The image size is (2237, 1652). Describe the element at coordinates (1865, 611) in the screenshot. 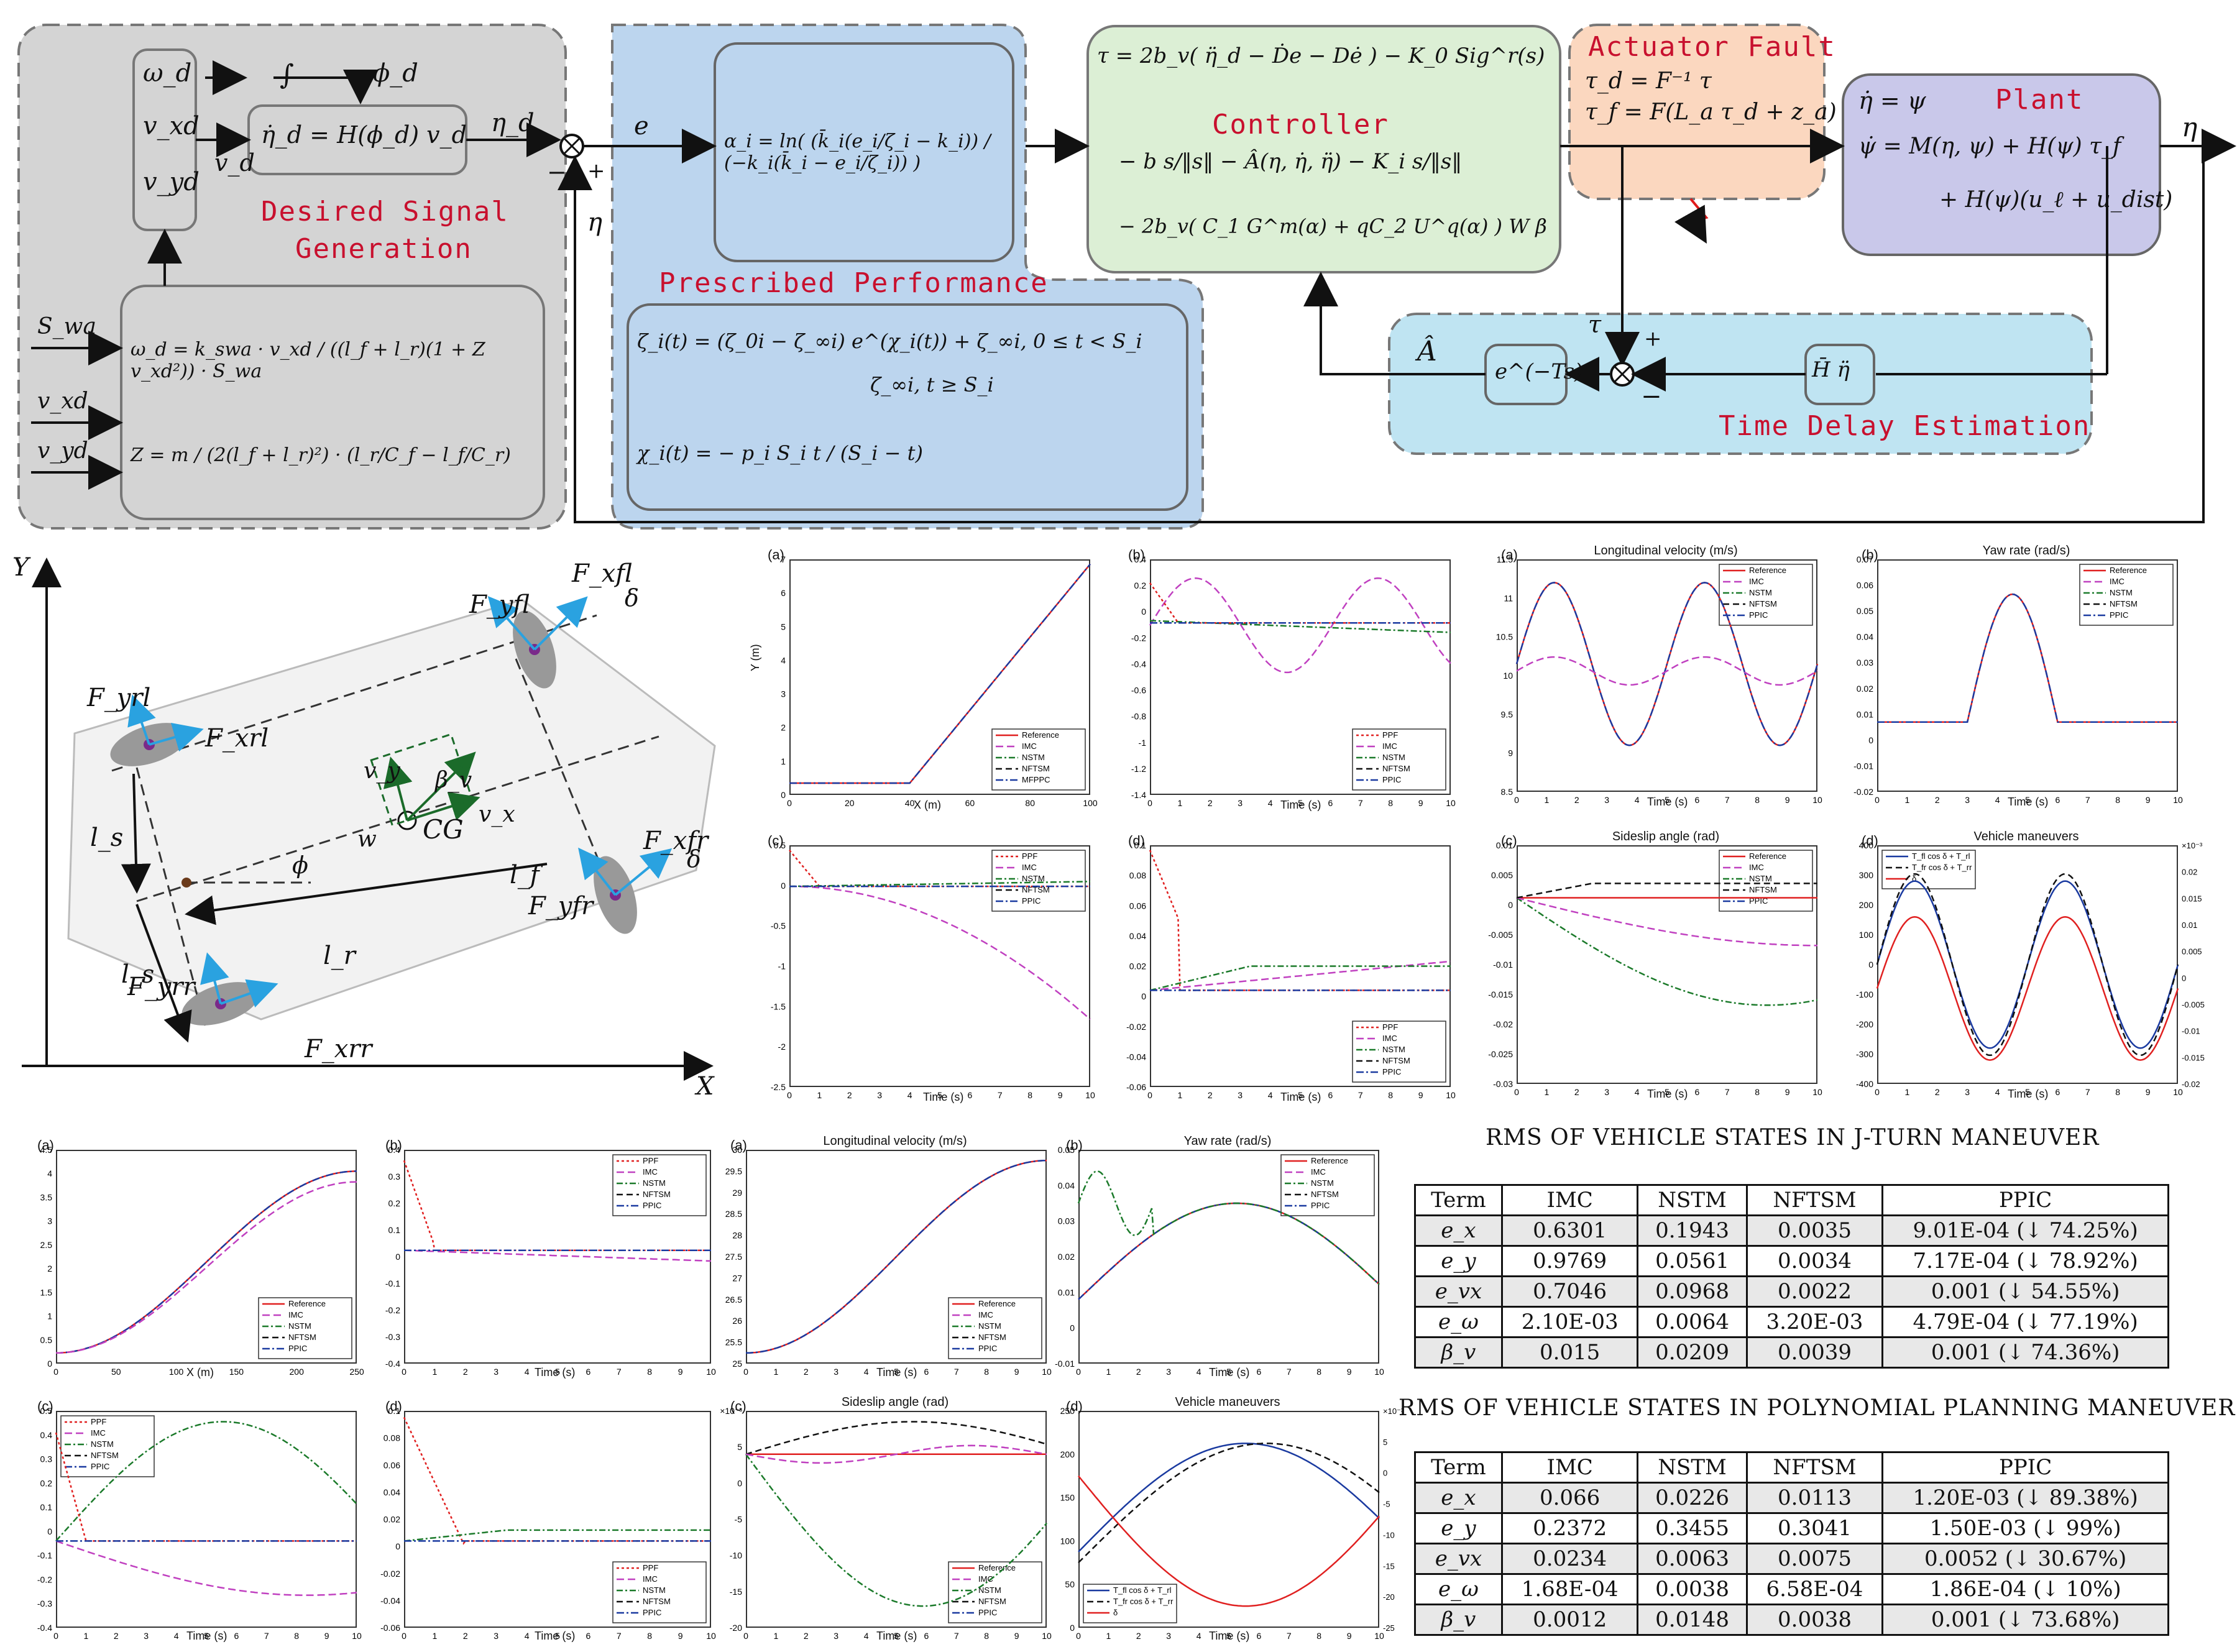

I see `y-tick-label: 0.05` at that location.